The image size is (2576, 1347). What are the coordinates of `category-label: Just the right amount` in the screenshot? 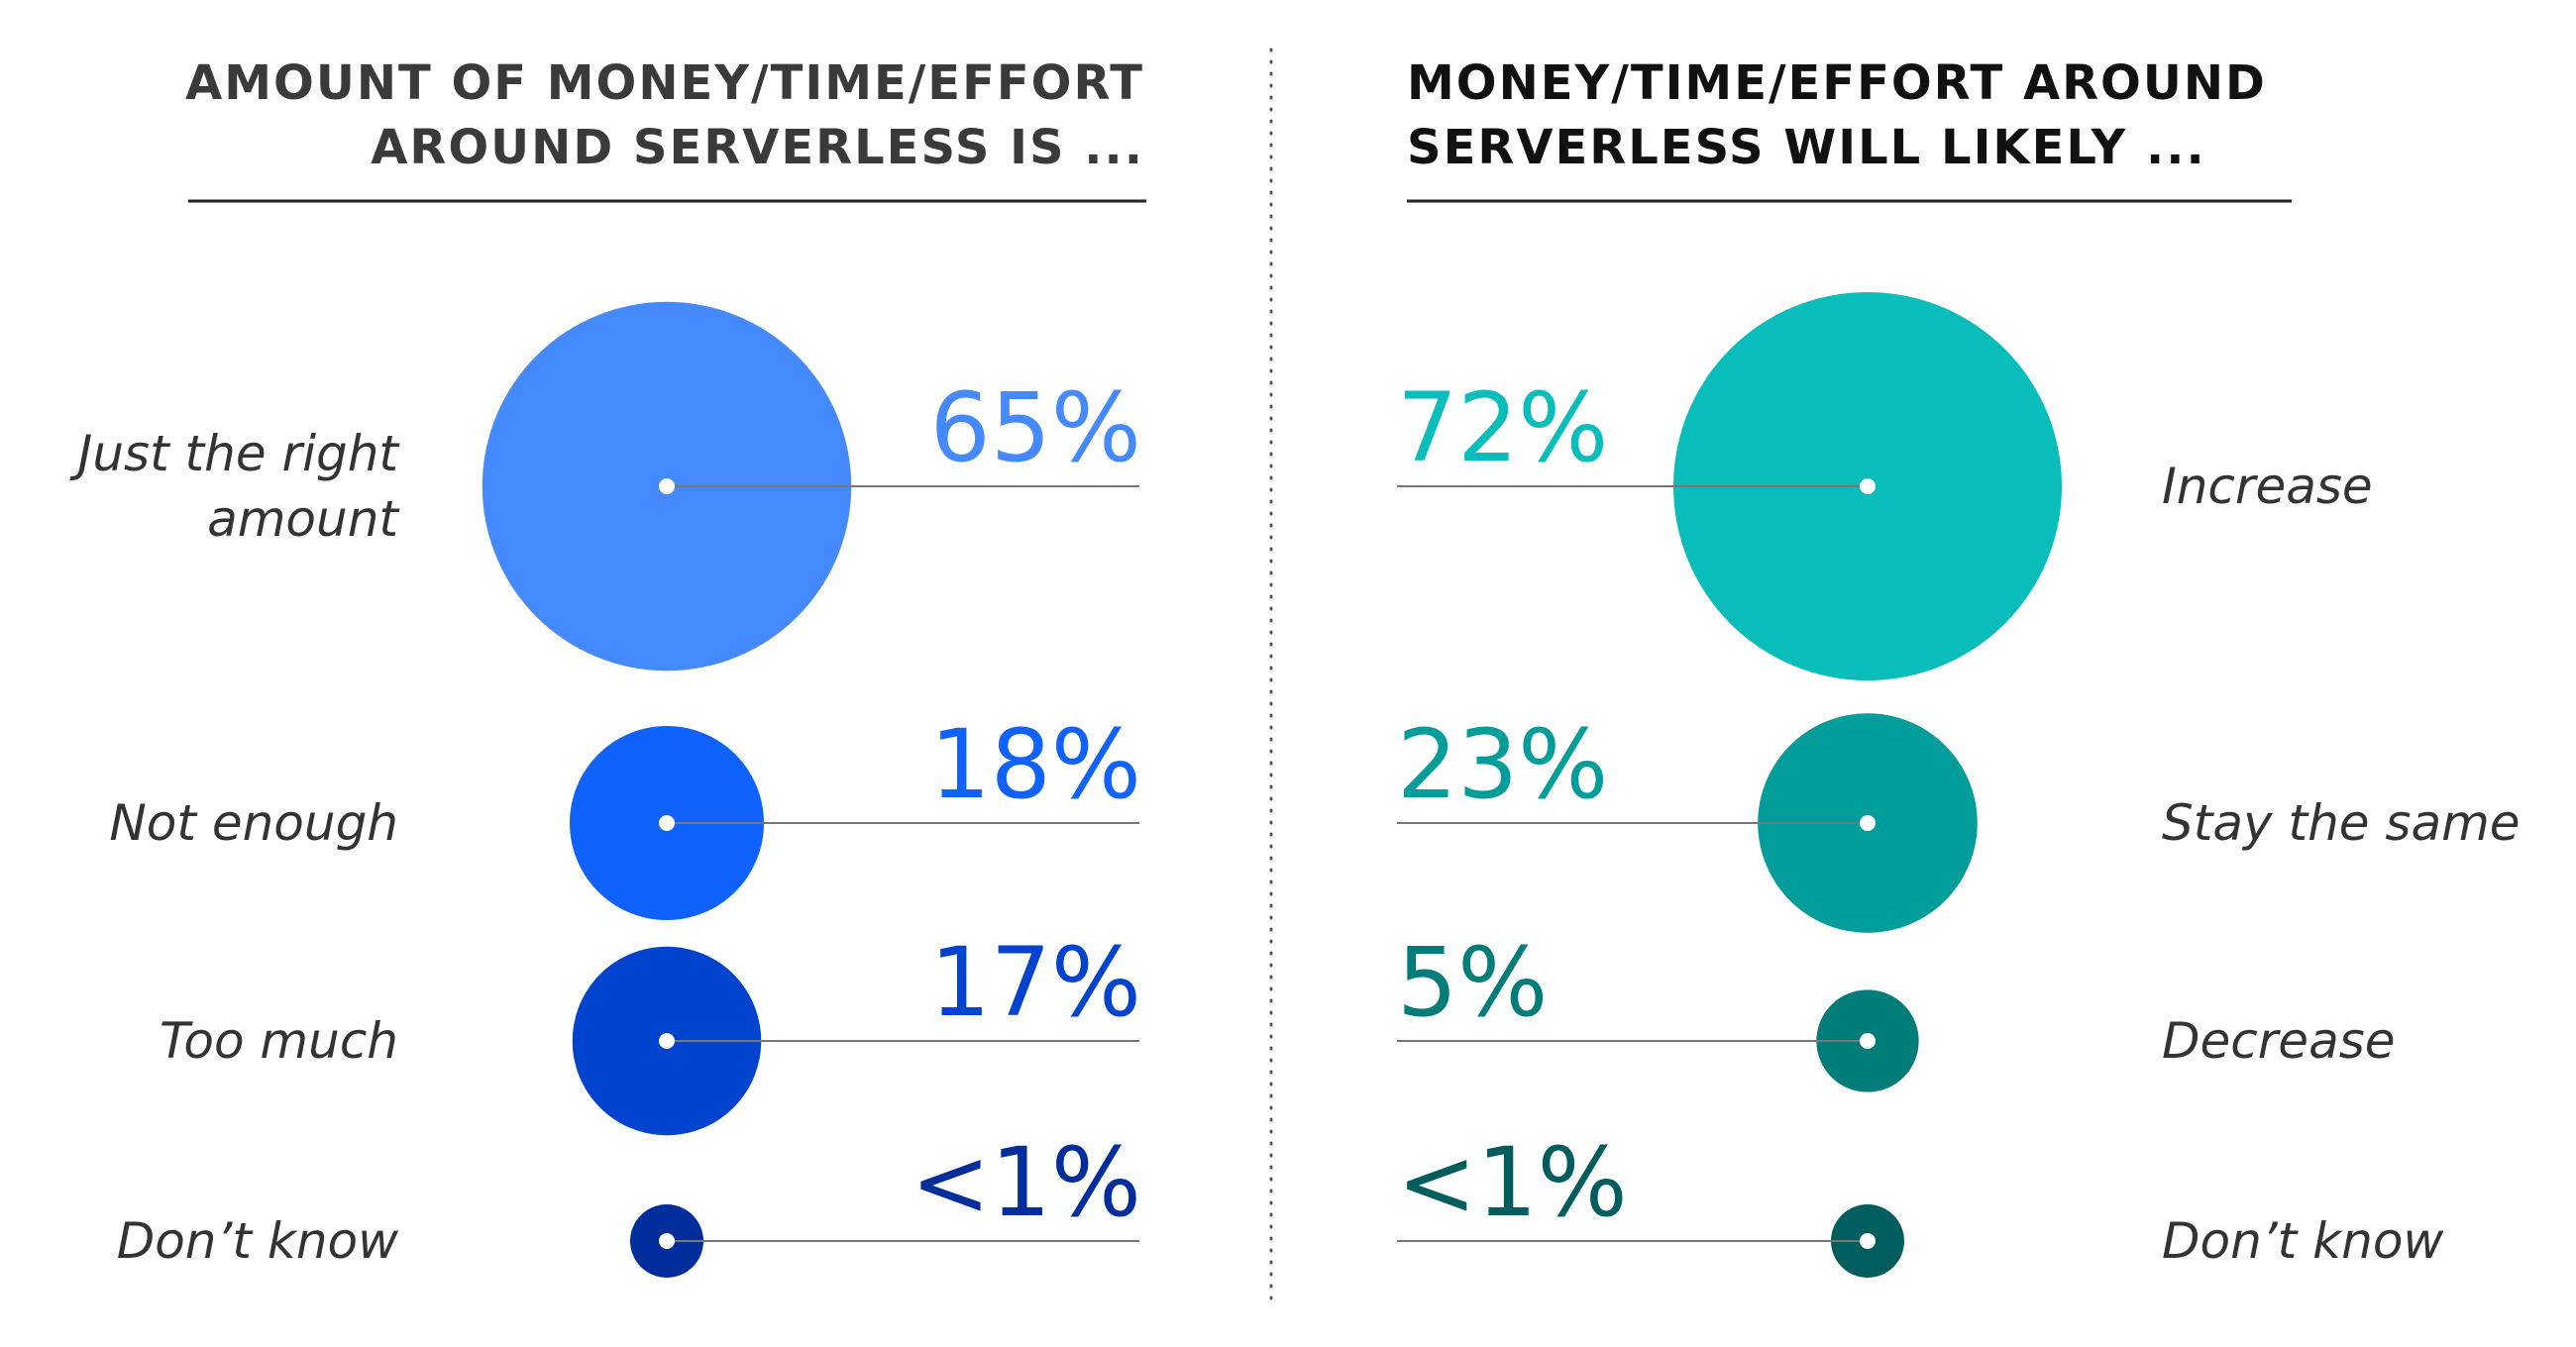 It's located at (235, 486).